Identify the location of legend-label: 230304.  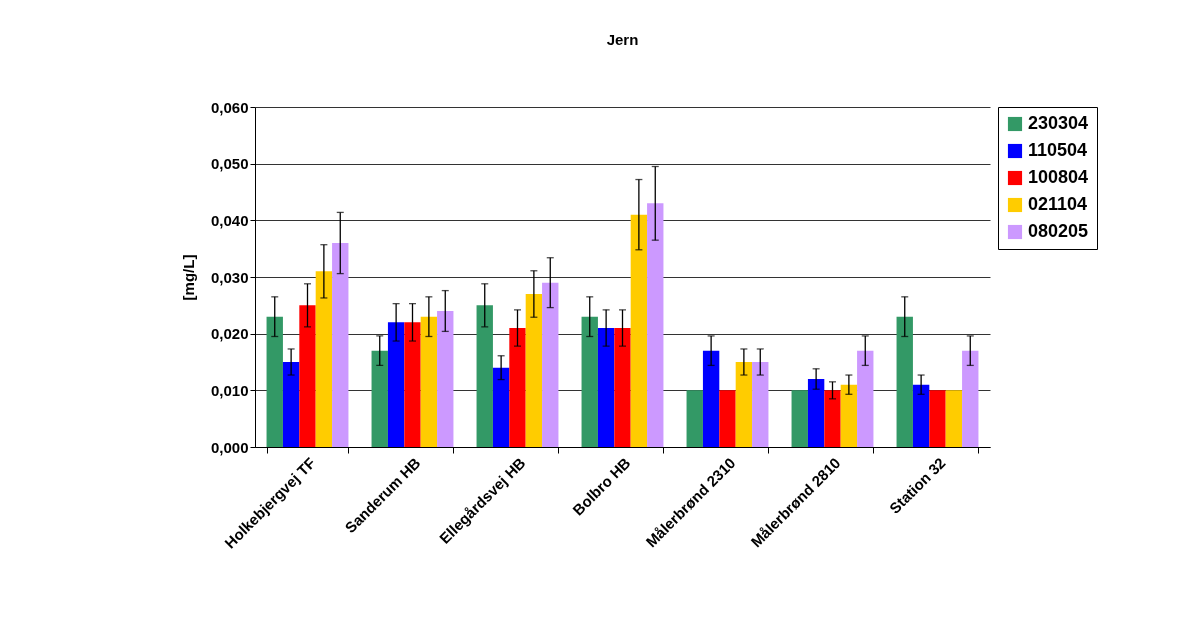
(1058, 123).